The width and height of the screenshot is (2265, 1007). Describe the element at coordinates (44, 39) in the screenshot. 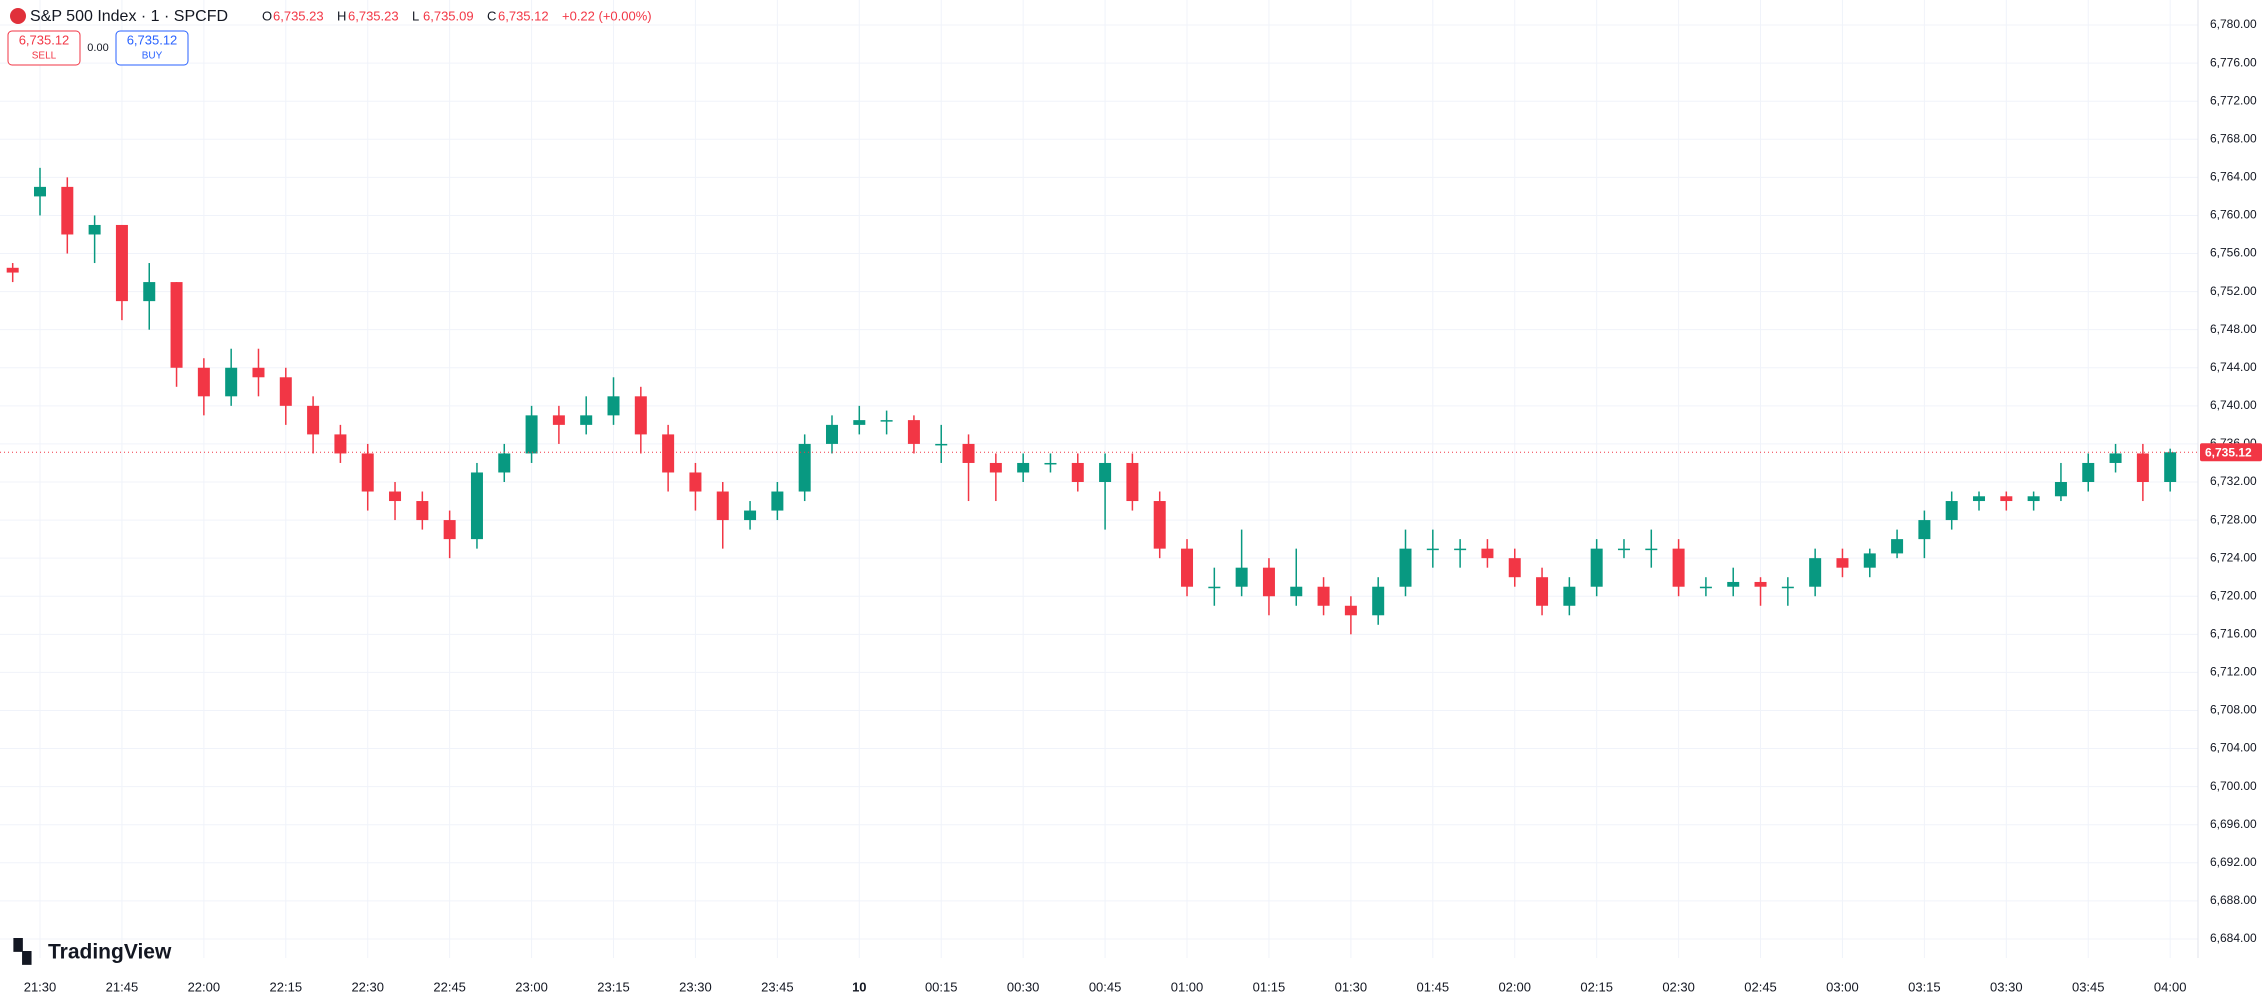

I see `sell-price: 6,735.12` at that location.